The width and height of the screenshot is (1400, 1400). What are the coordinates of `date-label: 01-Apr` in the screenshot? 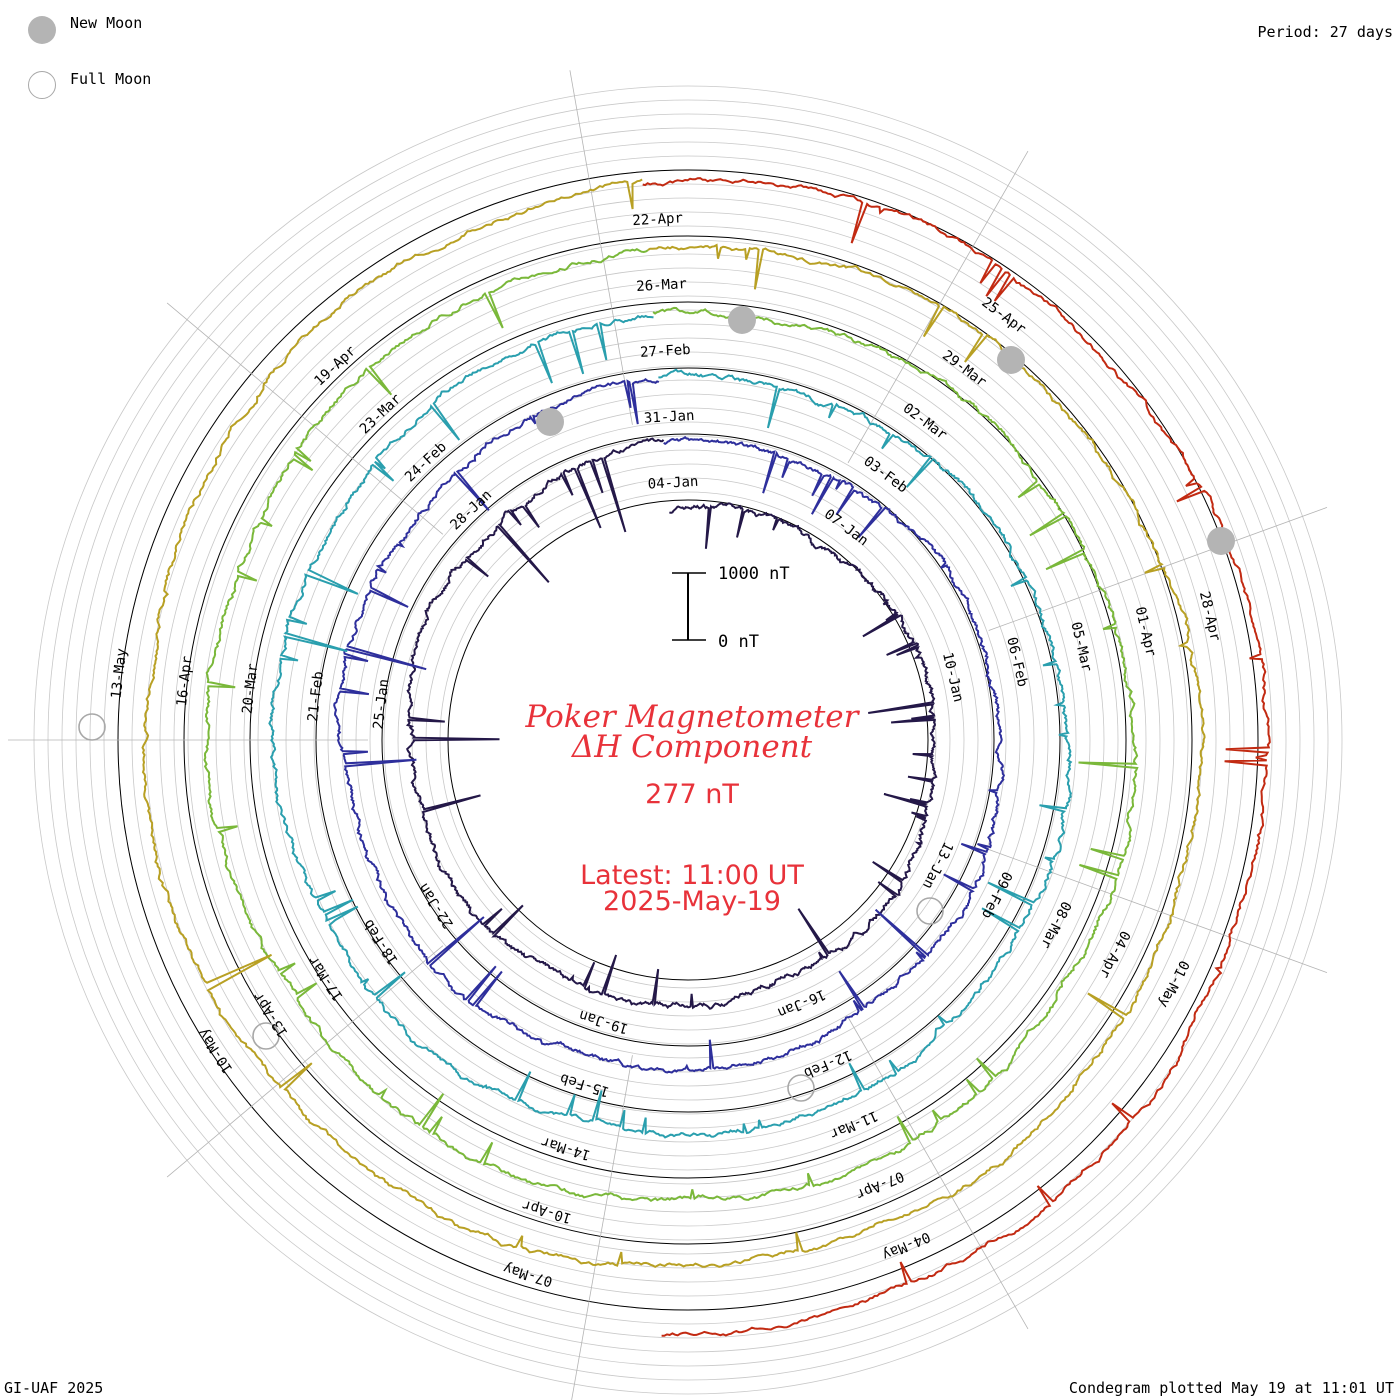 It's located at (1145, 631).